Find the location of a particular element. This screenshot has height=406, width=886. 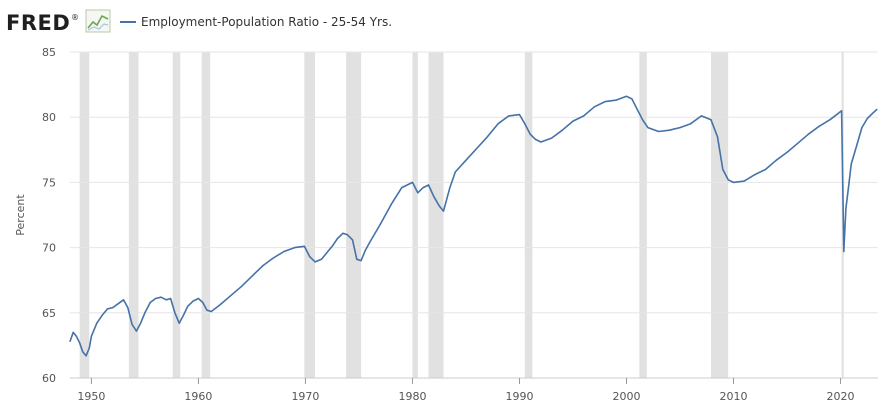

fred-graph-icon is located at coordinates (98, 21).